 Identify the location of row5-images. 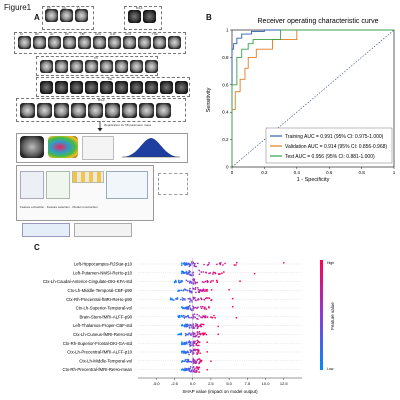
(95, 110).